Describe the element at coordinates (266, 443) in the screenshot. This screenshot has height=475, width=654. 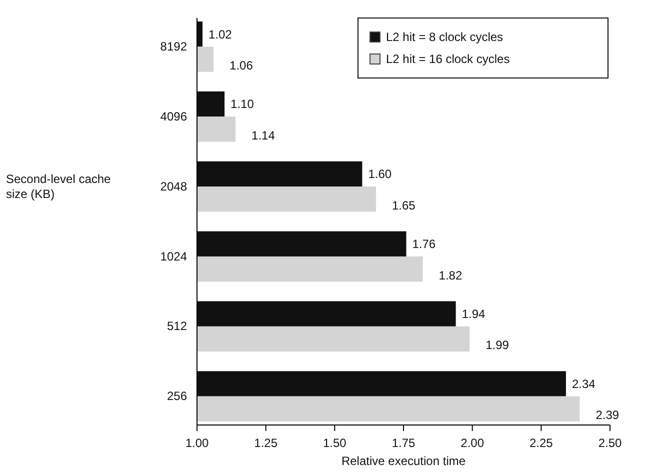
I see `x-tick-label: 1.25` at that location.